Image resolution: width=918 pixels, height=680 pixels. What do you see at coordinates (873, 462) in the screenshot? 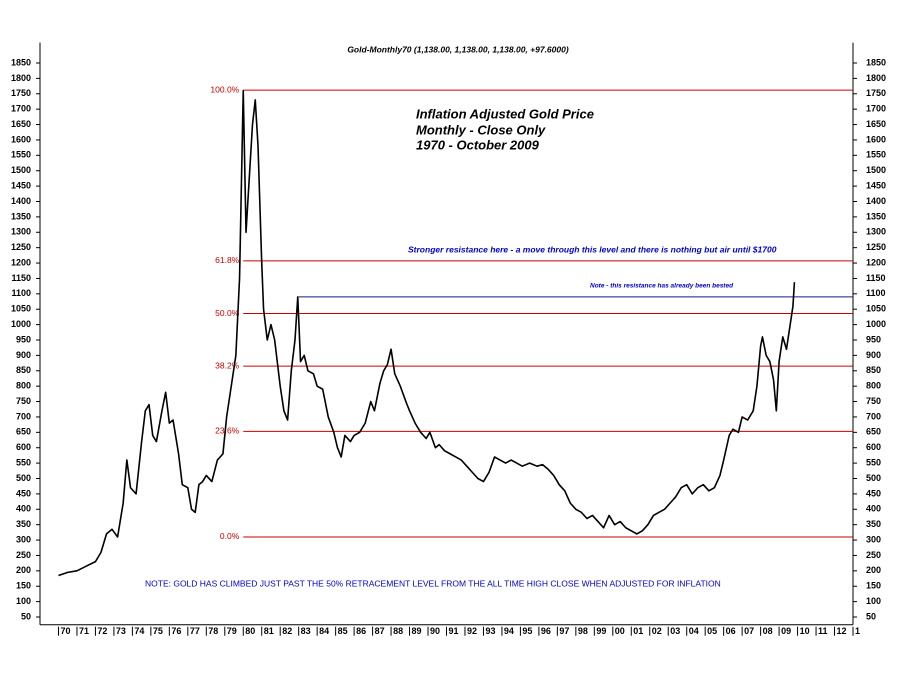
I see `y-tick-label: 550` at bounding box center [873, 462].